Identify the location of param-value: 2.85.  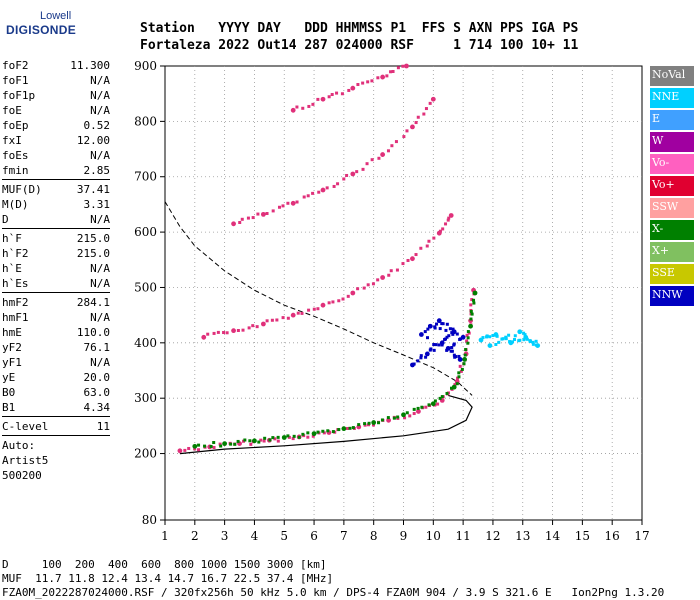
(97, 170).